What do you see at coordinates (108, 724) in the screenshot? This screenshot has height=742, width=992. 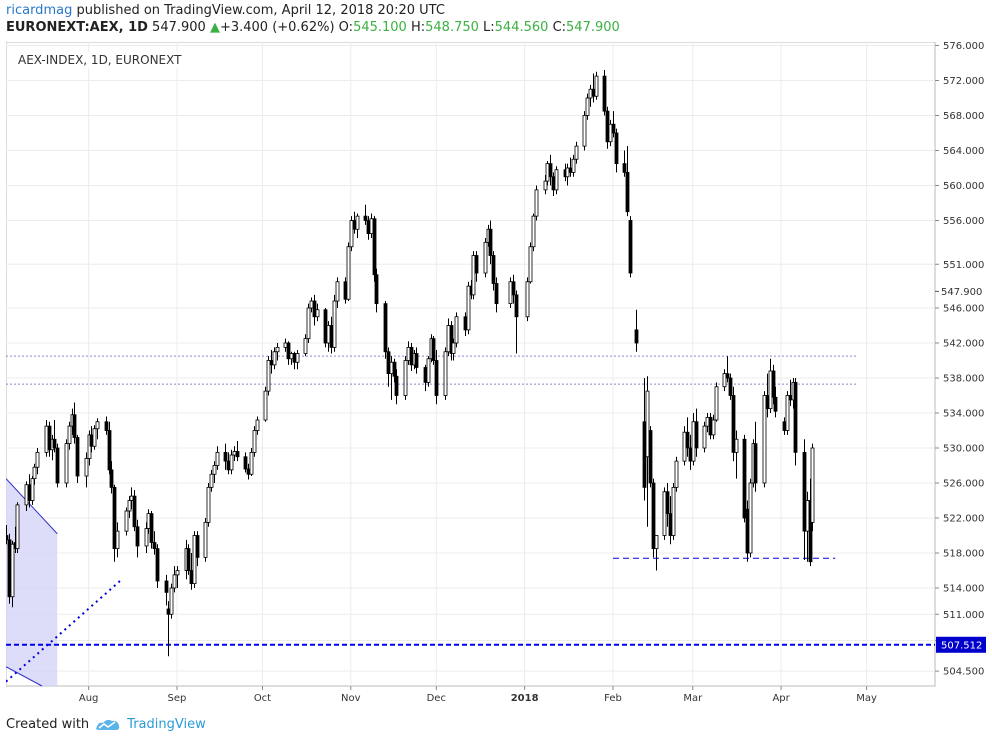 I see `tradingview-logo-icon` at bounding box center [108, 724].